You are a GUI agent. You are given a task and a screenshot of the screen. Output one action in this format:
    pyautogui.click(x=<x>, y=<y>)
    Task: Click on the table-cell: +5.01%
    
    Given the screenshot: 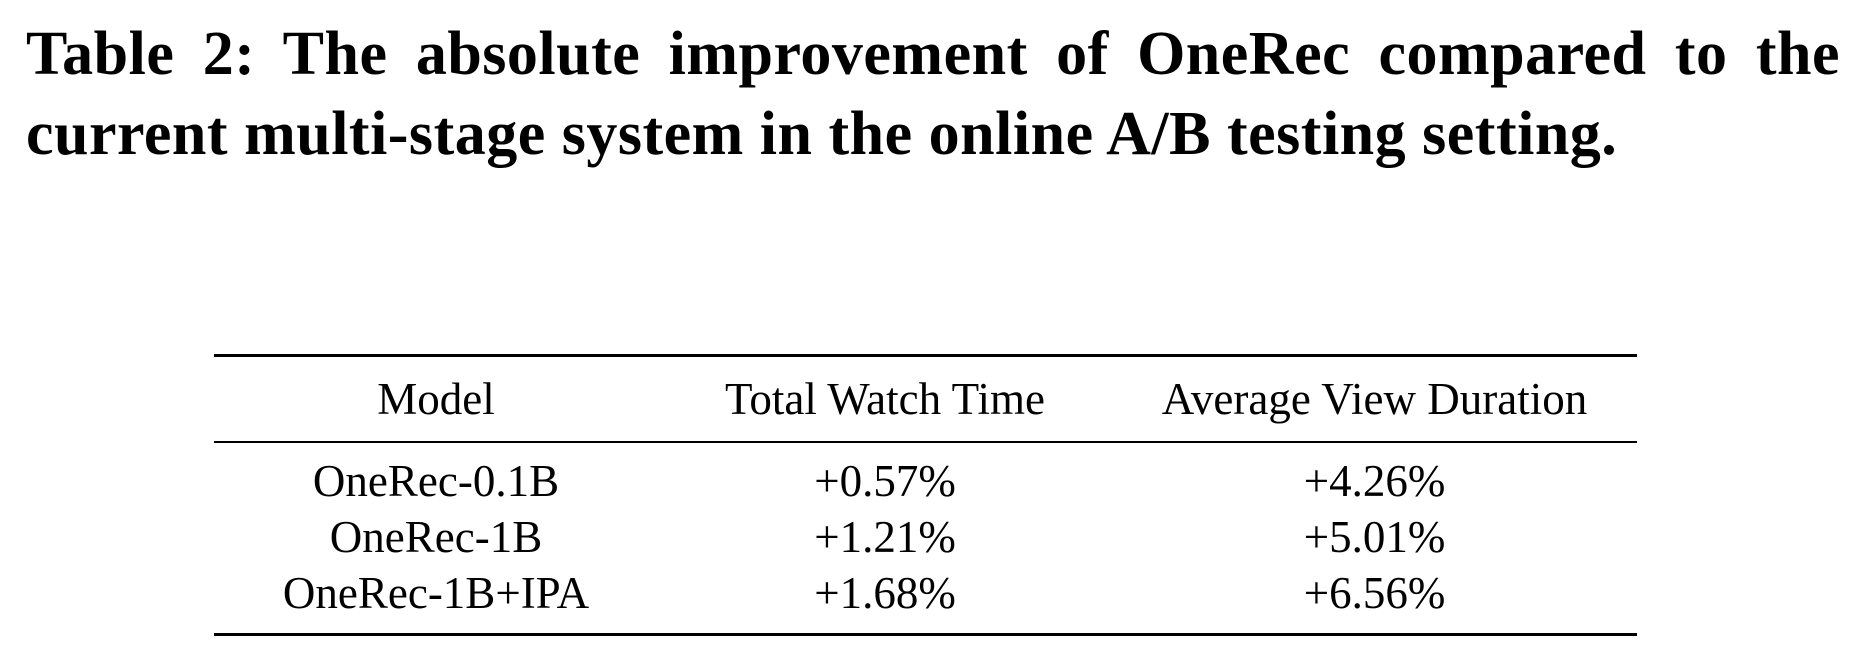 What is the action you would take?
    pyautogui.click(x=1374, y=536)
    